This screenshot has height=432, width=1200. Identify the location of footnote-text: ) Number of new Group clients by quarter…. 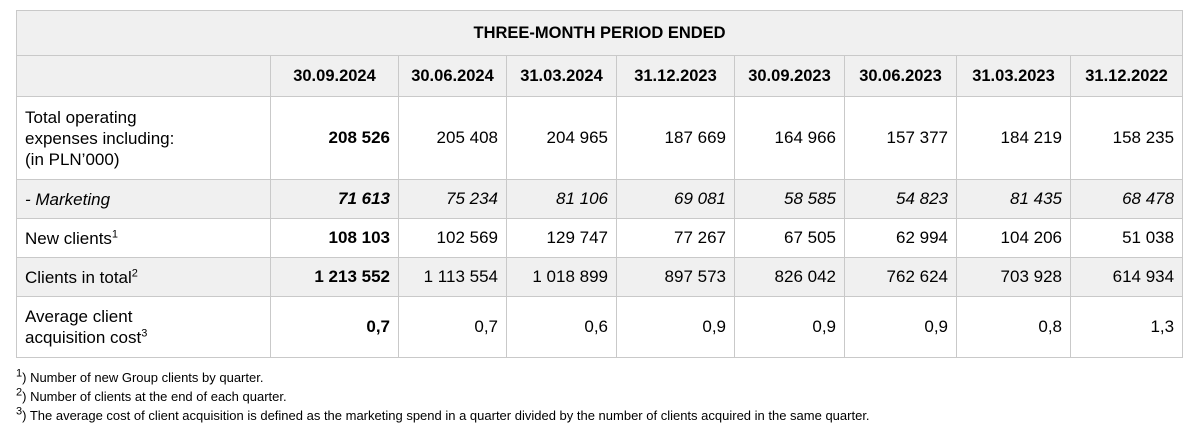
(143, 377).